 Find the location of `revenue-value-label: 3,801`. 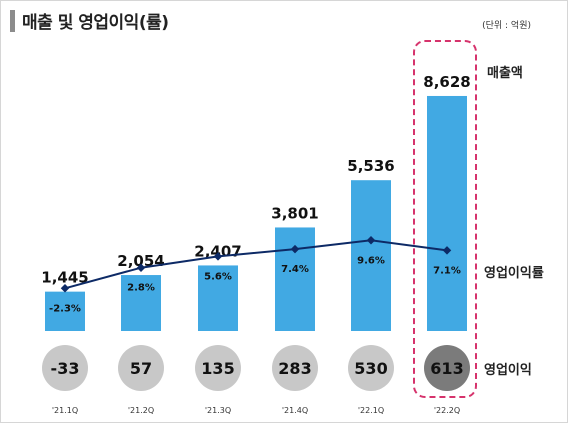

revenue-value-label: 3,801 is located at coordinates (294, 213).